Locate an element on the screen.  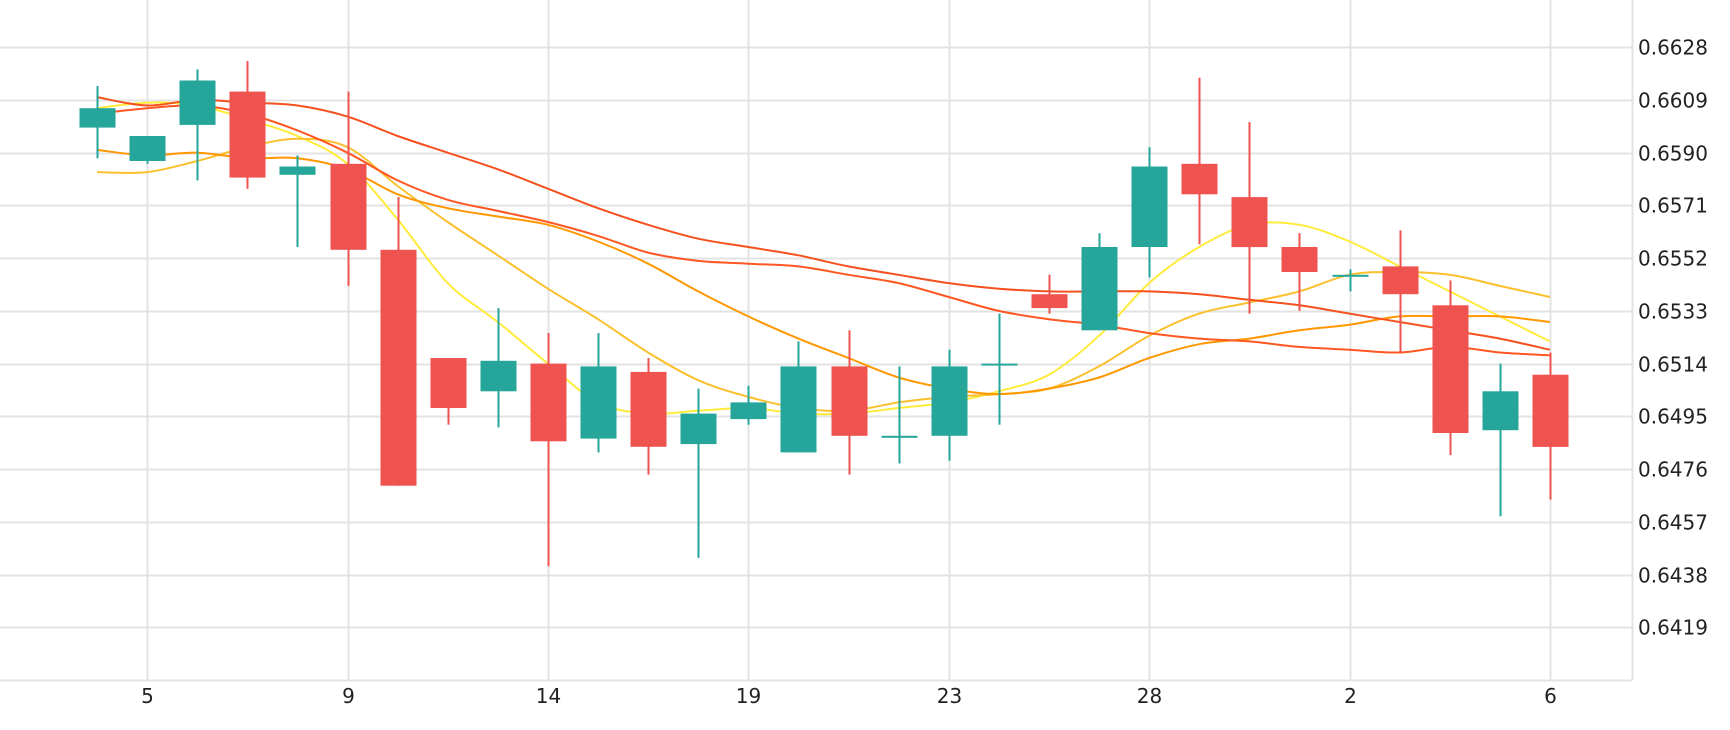
x-tick-label: 2 is located at coordinates (1350, 696).